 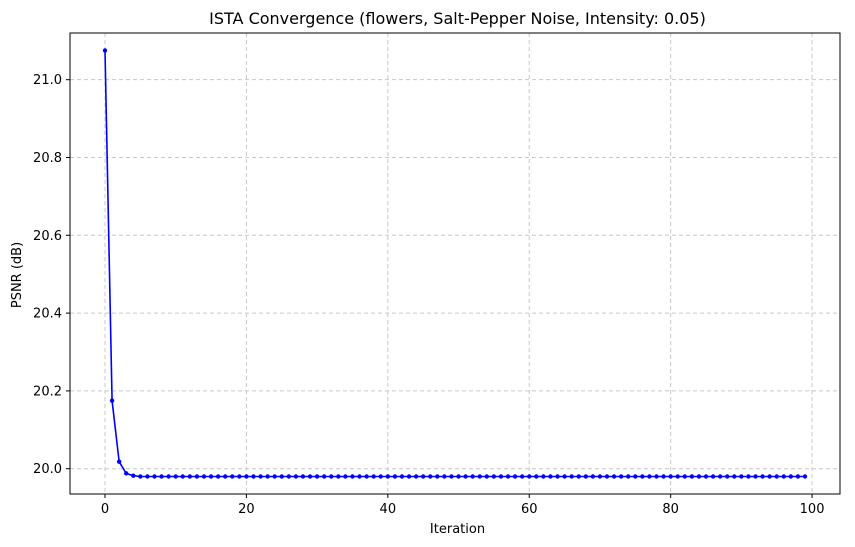 I want to click on y-tick-label: 20.8, so click(x=47, y=158).